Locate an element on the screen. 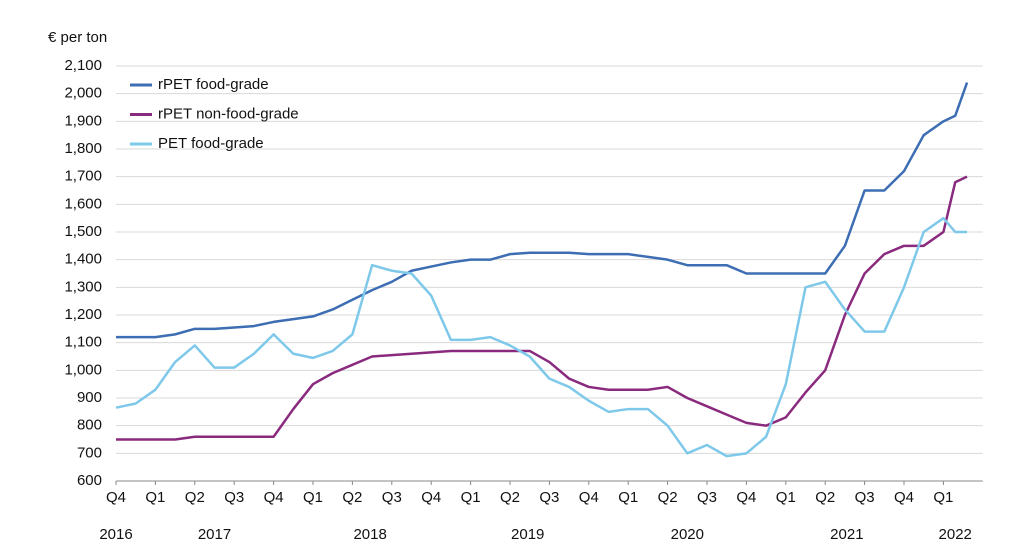 The height and width of the screenshot is (558, 1024). y-tick-label: 1,200 is located at coordinates (83, 314).